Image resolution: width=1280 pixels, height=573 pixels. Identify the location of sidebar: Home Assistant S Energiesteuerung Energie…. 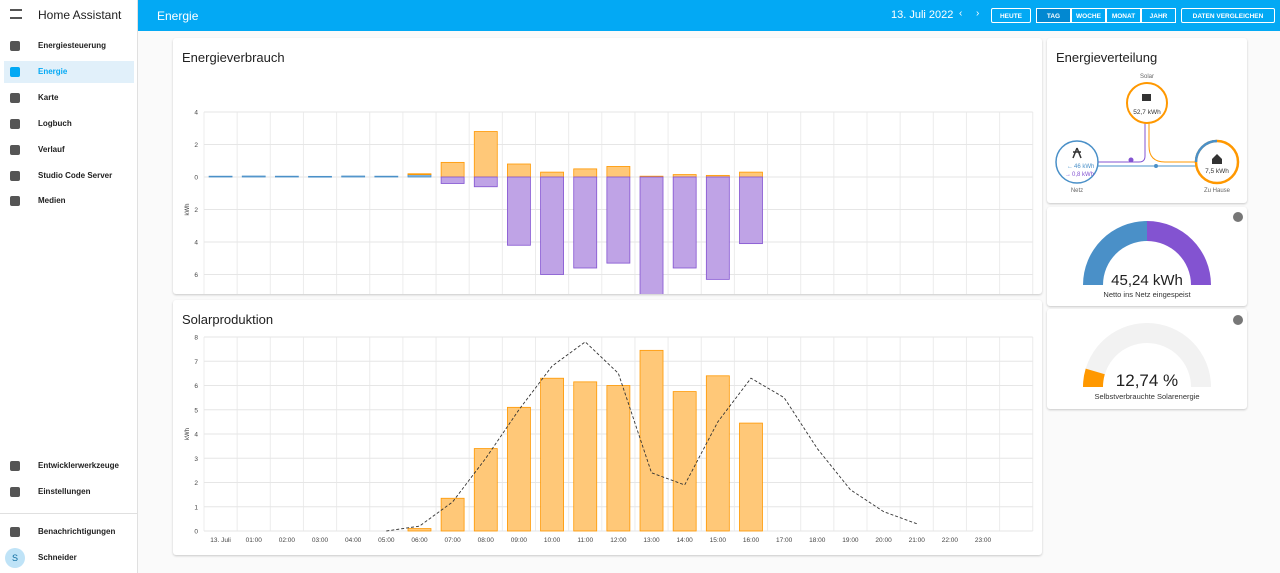
(69, 286).